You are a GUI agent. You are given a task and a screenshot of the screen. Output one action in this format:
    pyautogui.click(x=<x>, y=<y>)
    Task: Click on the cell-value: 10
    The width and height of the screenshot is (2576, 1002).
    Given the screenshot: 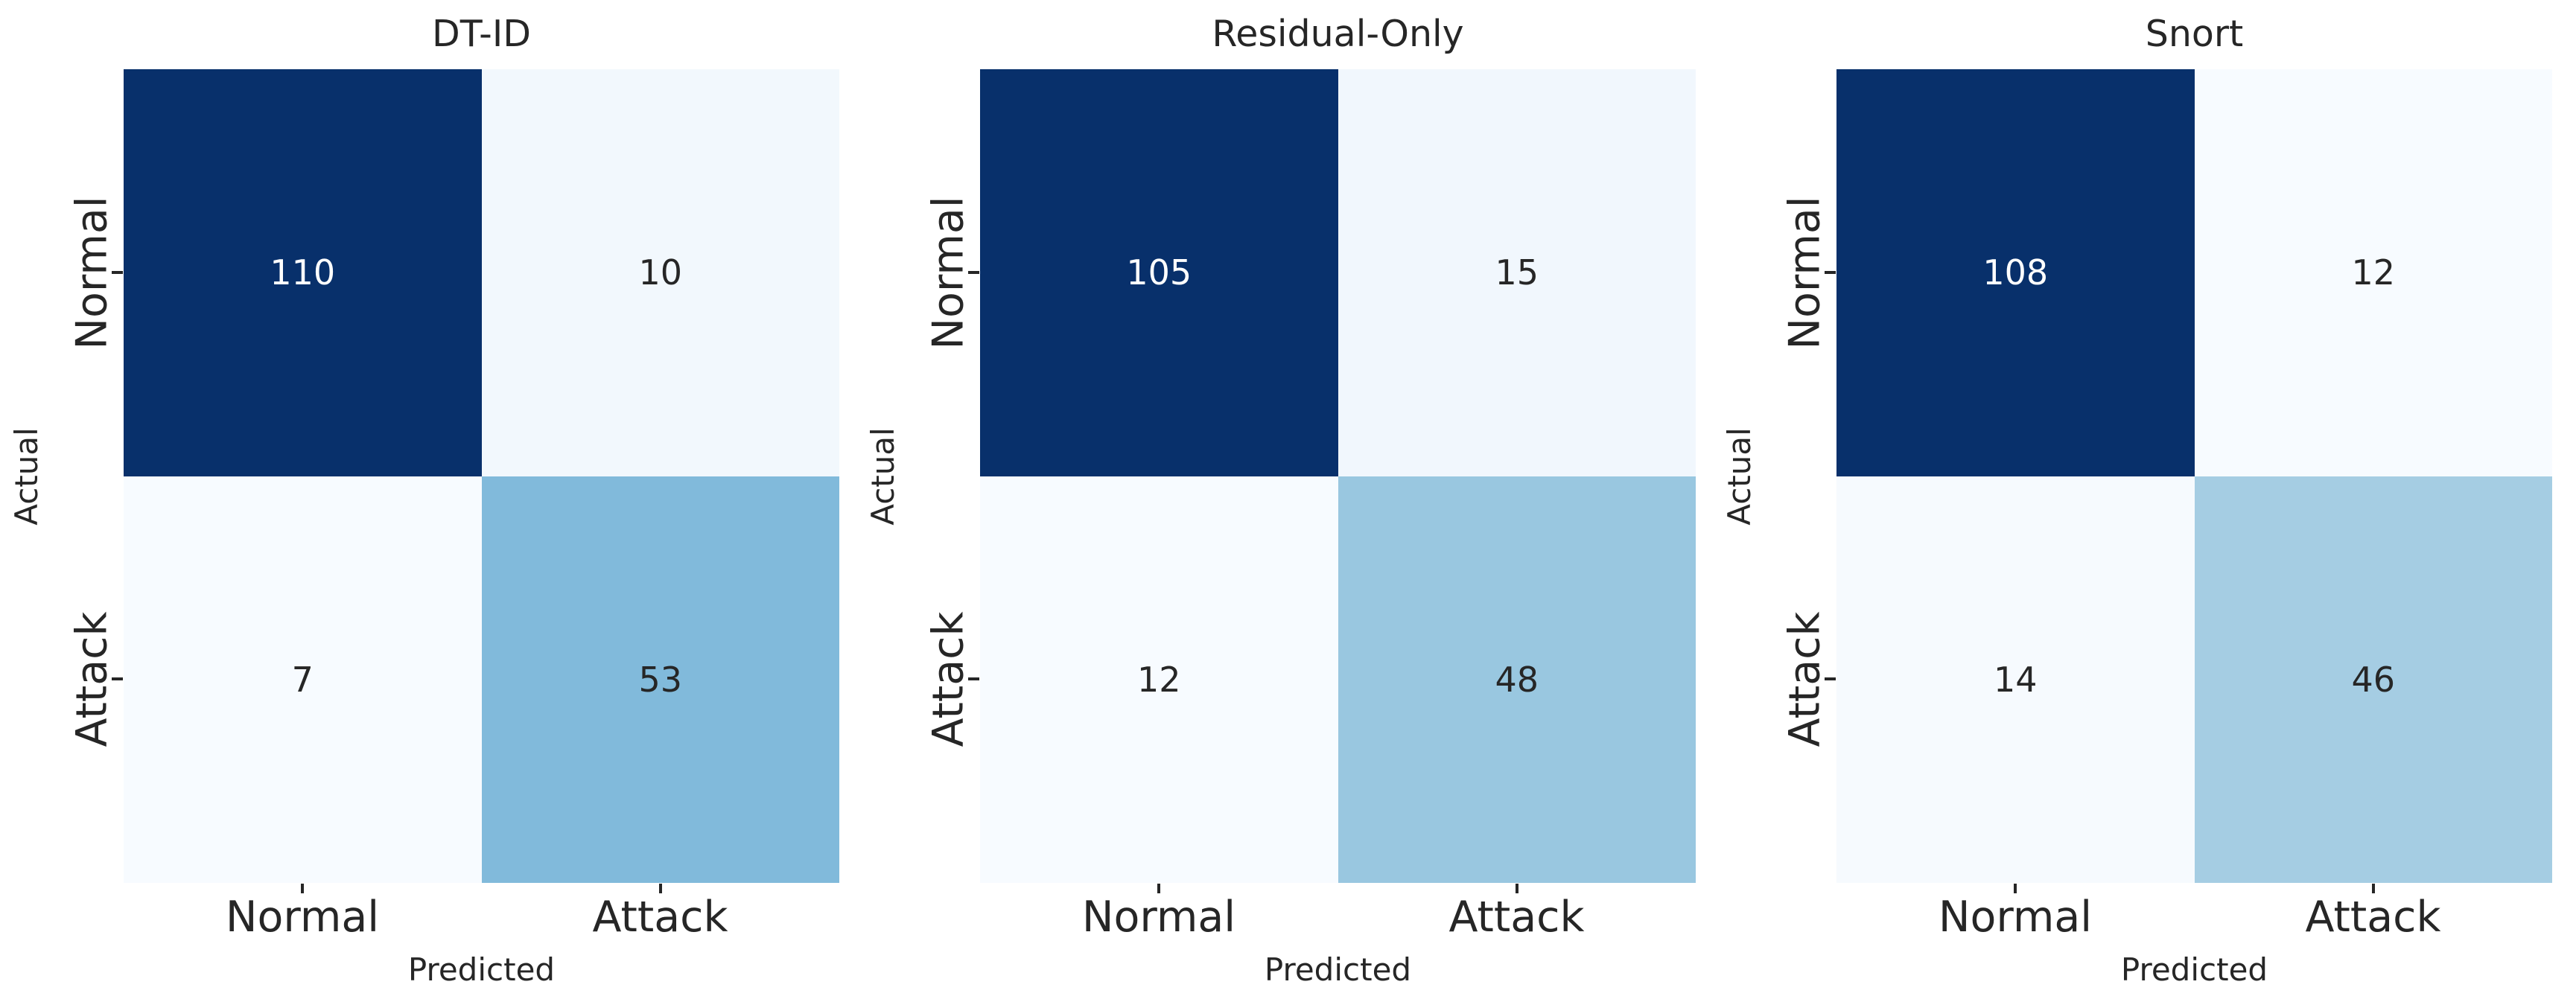 What is the action you would take?
    pyautogui.click(x=660, y=272)
    